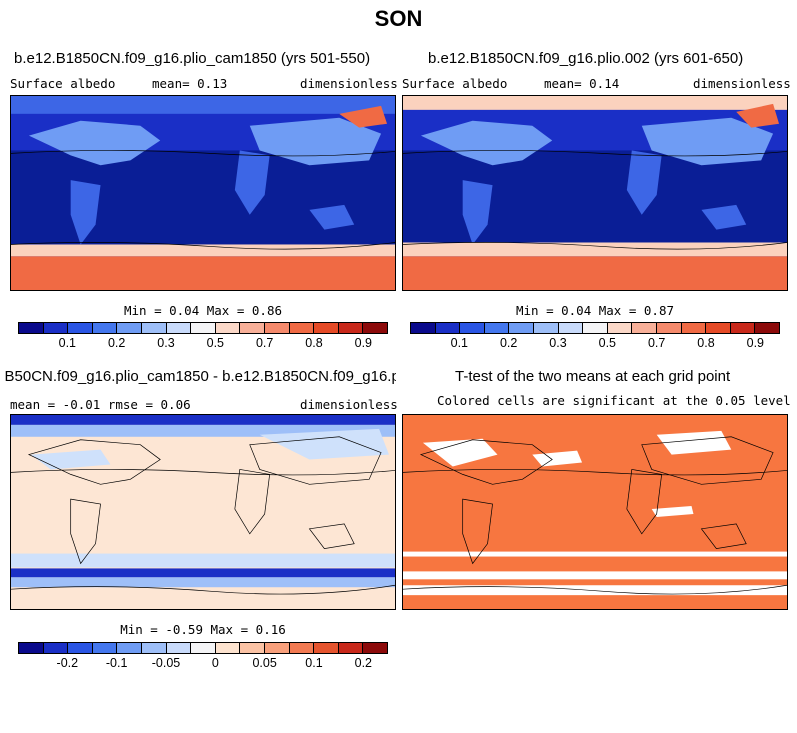 The height and width of the screenshot is (733, 797). Describe the element at coordinates (203, 344) in the screenshot. I see `panel1-colorbar-labels: 0.1 0.2 0.3 0.5 0.7 0.8 0.9` at that location.